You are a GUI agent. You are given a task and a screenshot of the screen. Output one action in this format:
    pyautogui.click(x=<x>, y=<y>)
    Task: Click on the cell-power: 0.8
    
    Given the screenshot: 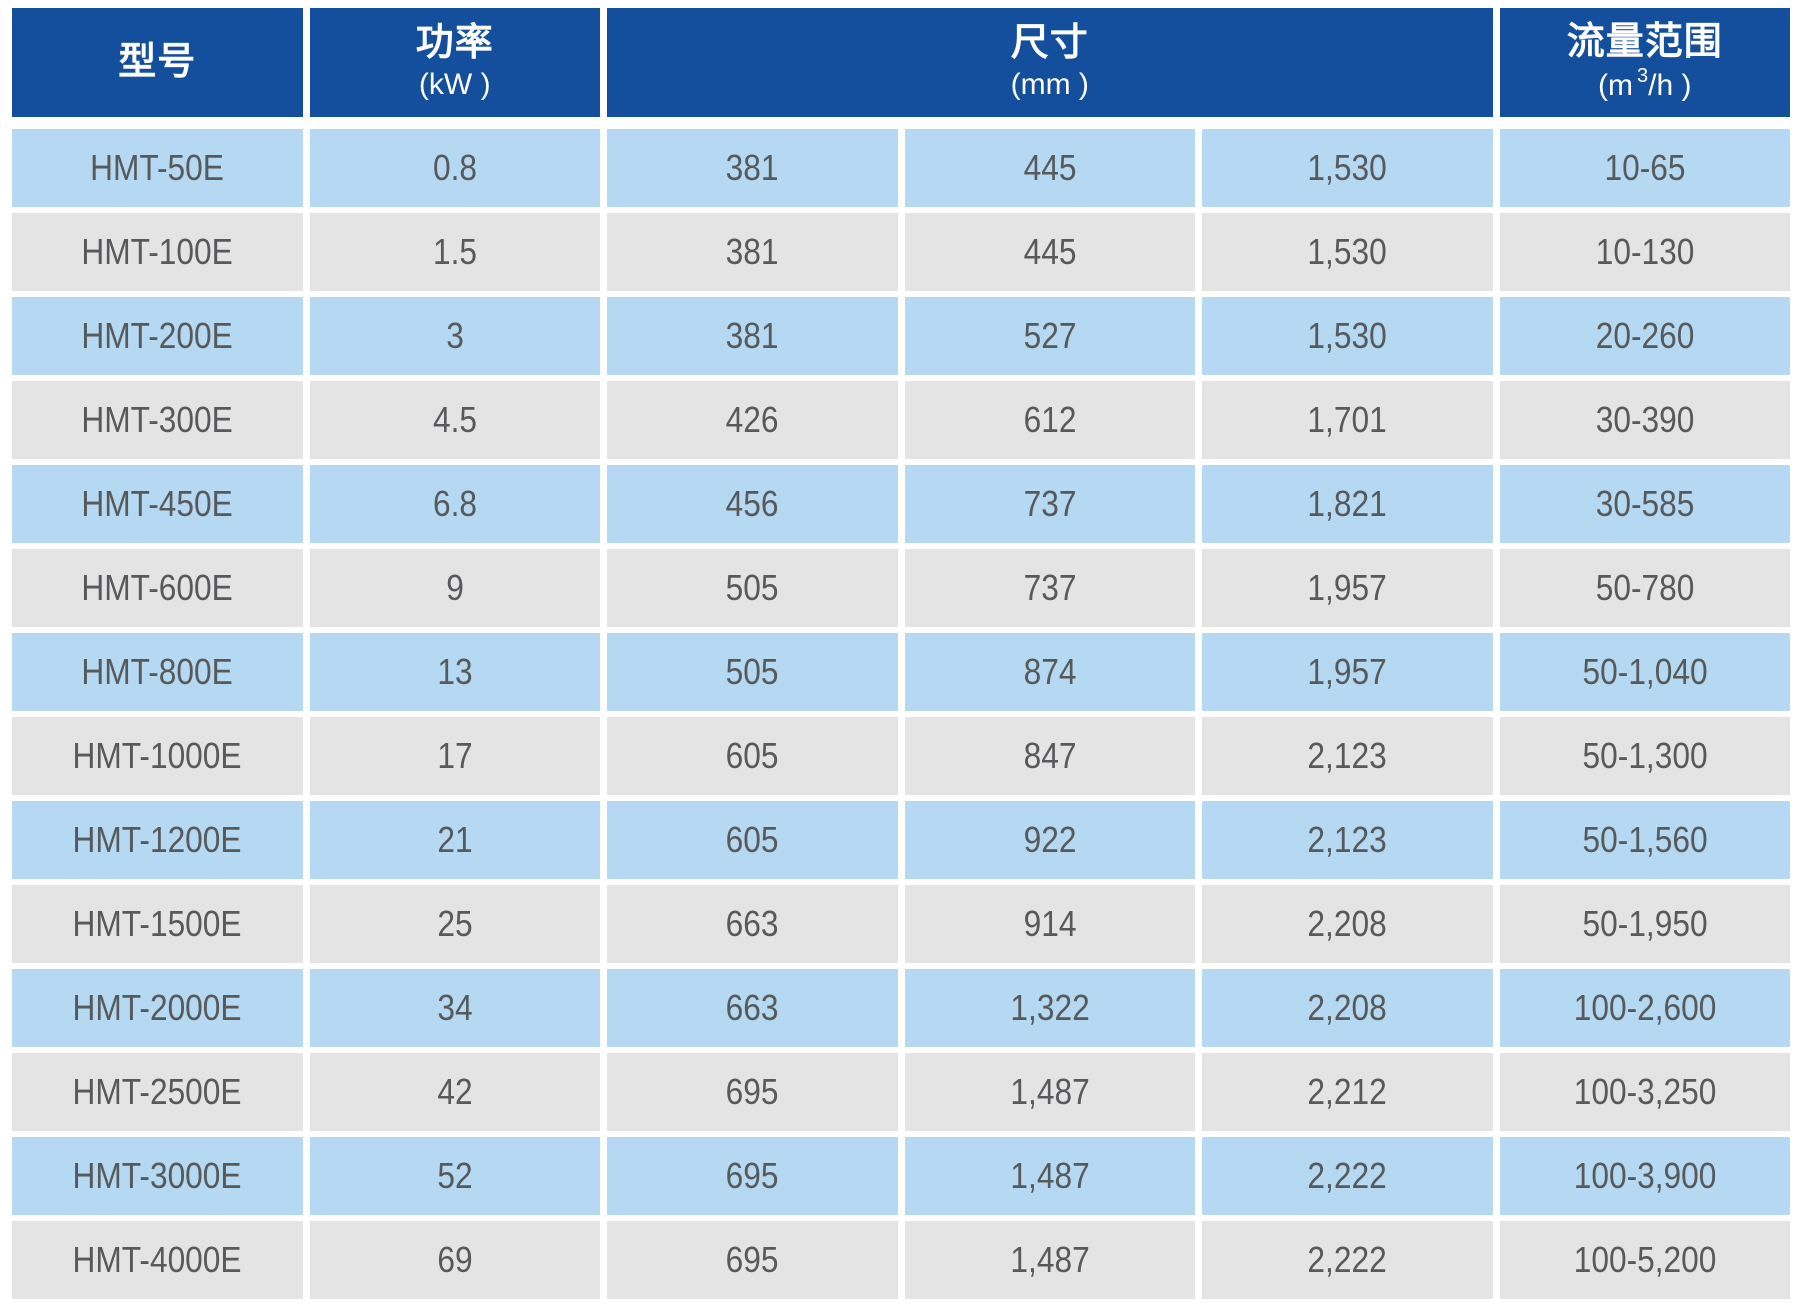 What is the action you would take?
    pyautogui.click(x=454, y=168)
    